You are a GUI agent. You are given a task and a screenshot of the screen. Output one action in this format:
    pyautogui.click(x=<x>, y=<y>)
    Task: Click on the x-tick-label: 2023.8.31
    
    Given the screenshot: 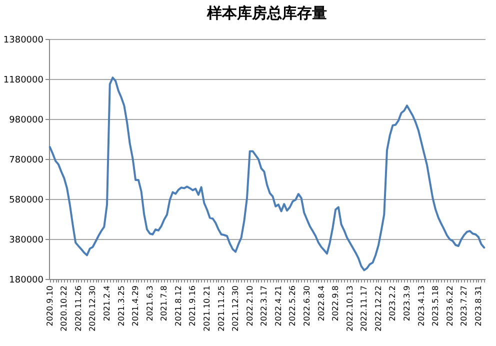 What is the action you would take?
    pyautogui.click(x=478, y=306)
    